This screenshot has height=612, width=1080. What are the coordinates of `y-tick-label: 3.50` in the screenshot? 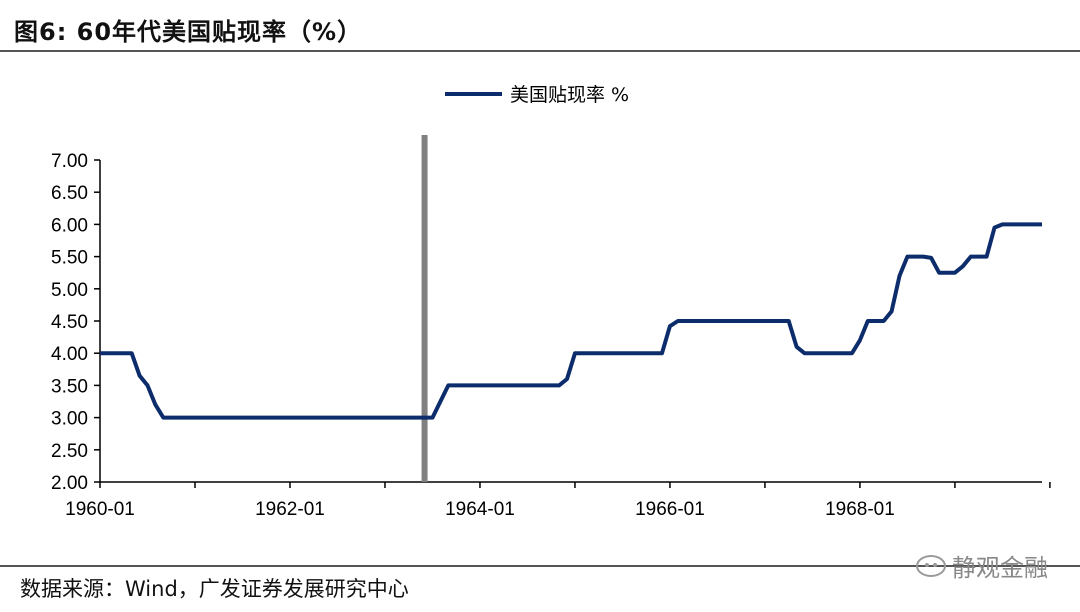 It's located at (69, 386).